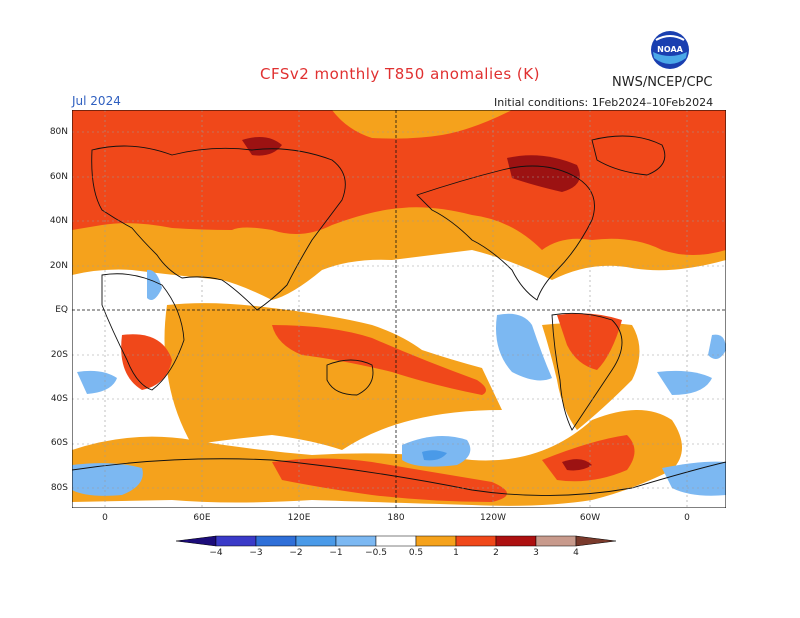  What do you see at coordinates (58, 221) in the screenshot?
I see `lat-label-40n: 40N` at bounding box center [58, 221].